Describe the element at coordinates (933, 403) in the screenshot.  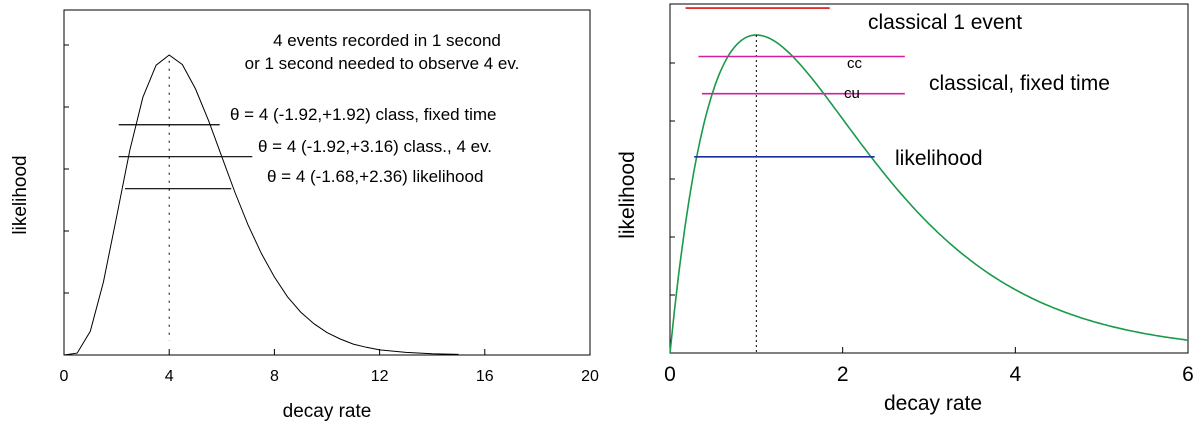
I see `right-xlabel: decay rate` at that location.